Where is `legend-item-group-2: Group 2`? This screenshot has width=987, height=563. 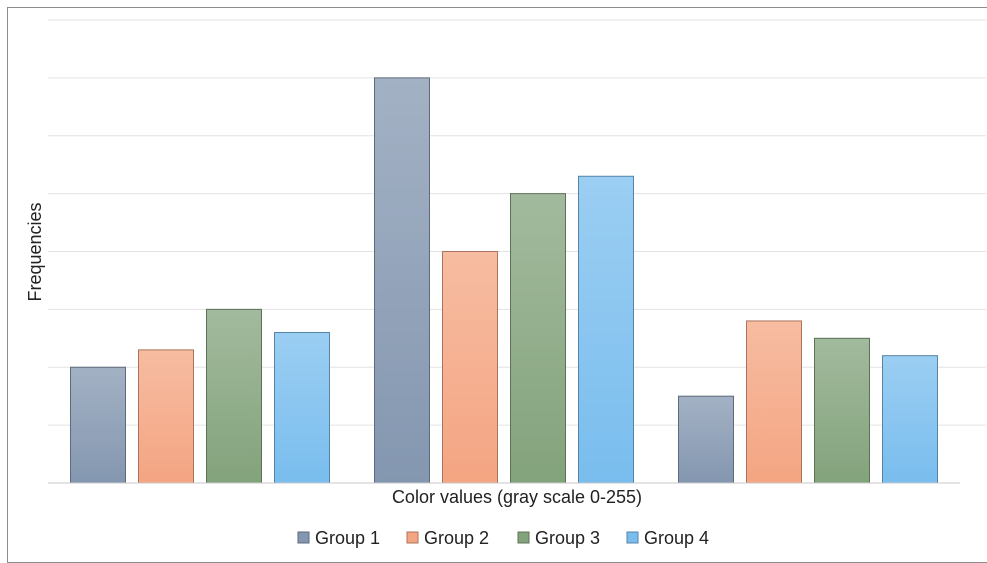
legend-item-group-2: Group 2 is located at coordinates (447, 538).